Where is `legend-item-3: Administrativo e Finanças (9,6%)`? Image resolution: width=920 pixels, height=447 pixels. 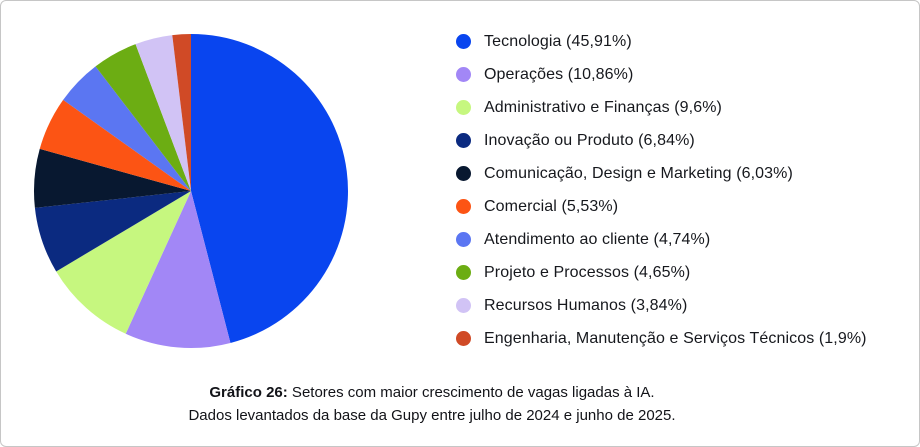
legend-item-3: Administrativo e Finanças (9,6%) is located at coordinates (661, 107).